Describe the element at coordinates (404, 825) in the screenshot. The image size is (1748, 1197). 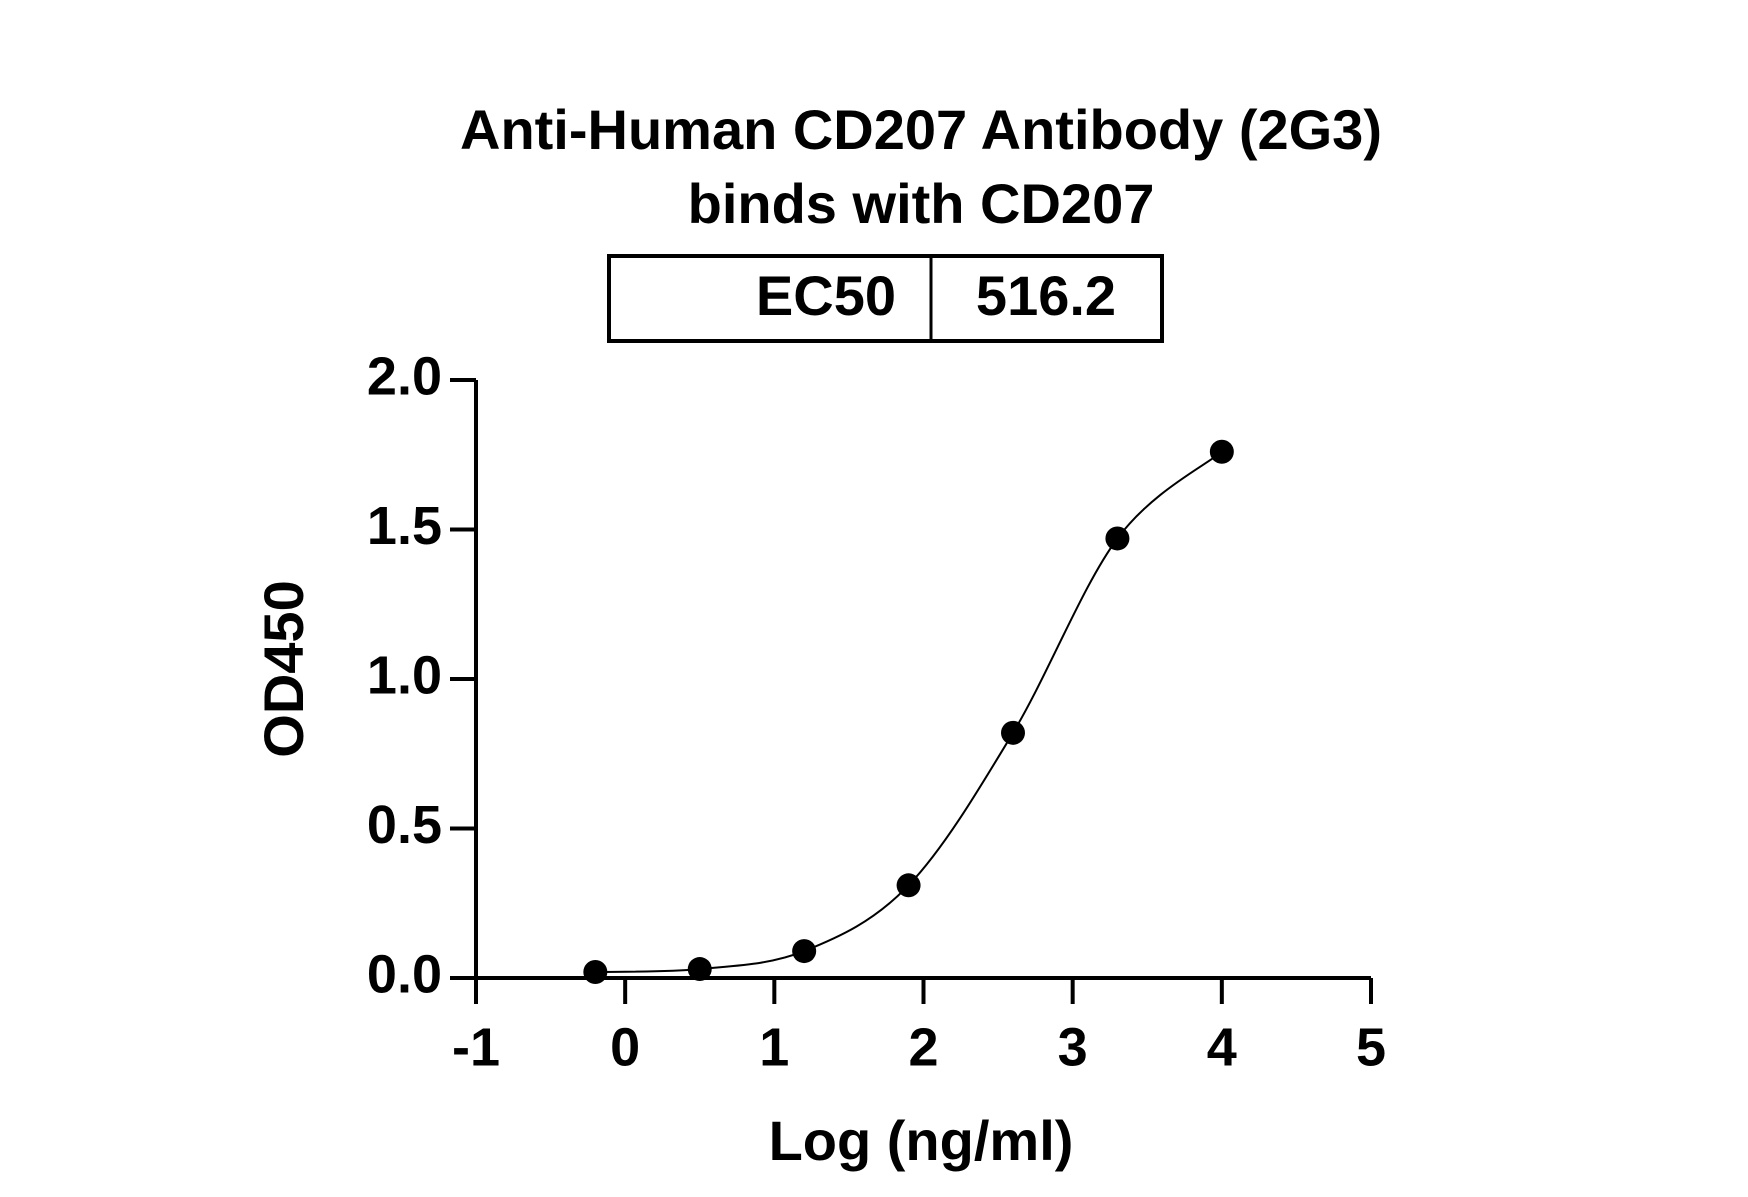
I see `y-tick-label: 0.5` at that location.